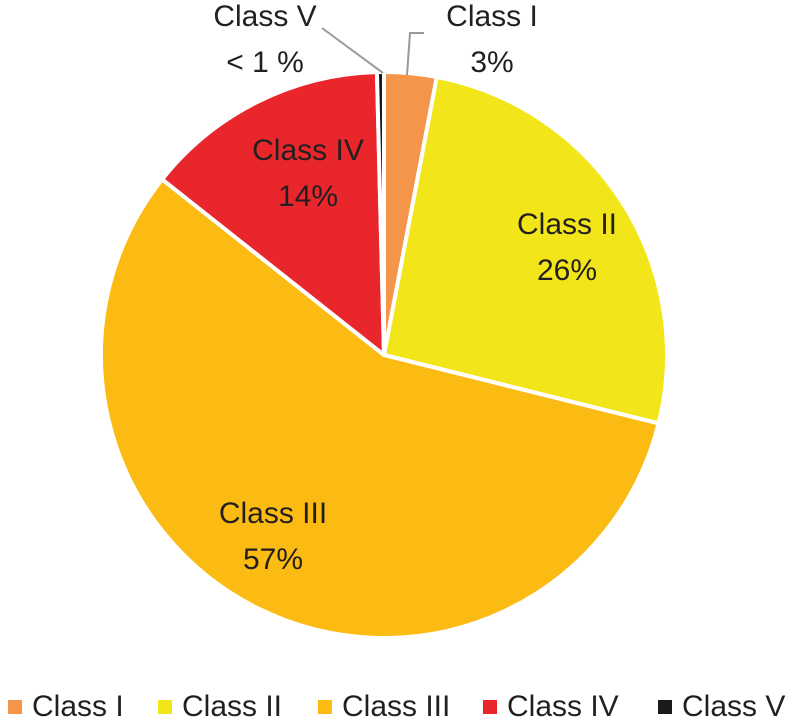  I want to click on slice-name: Class I, so click(492, 16).